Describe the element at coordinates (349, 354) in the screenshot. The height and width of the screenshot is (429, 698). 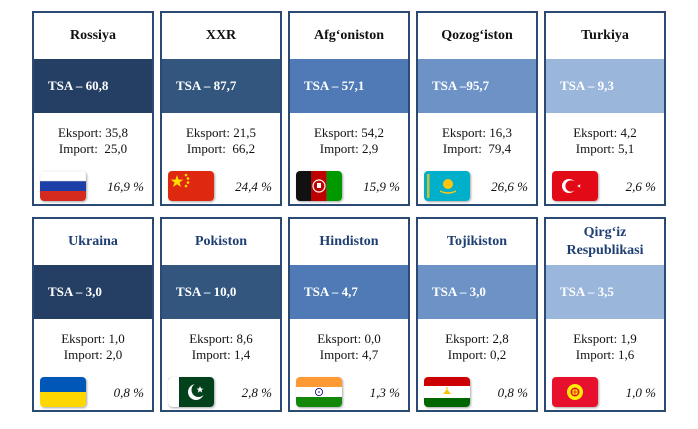
I see `import-value: Import: 4,7` at that location.